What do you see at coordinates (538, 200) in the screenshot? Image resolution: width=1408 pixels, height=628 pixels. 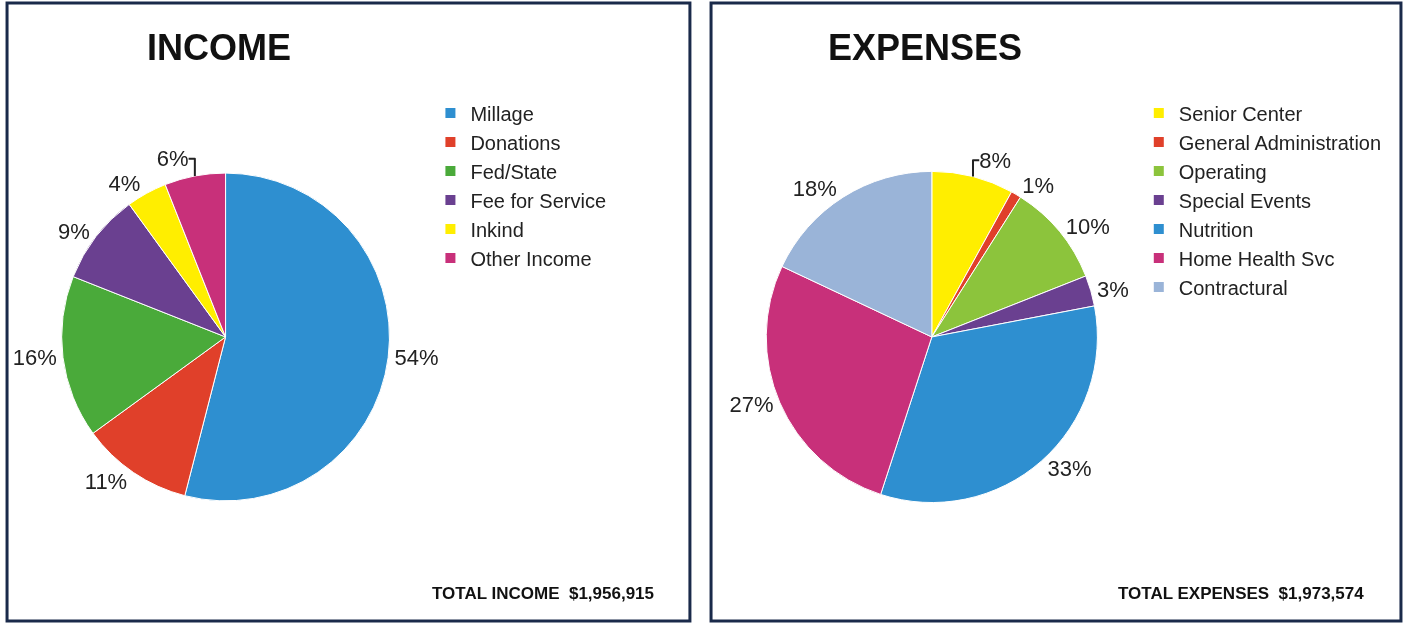 I see `legend-label: Fee for Service` at bounding box center [538, 200].